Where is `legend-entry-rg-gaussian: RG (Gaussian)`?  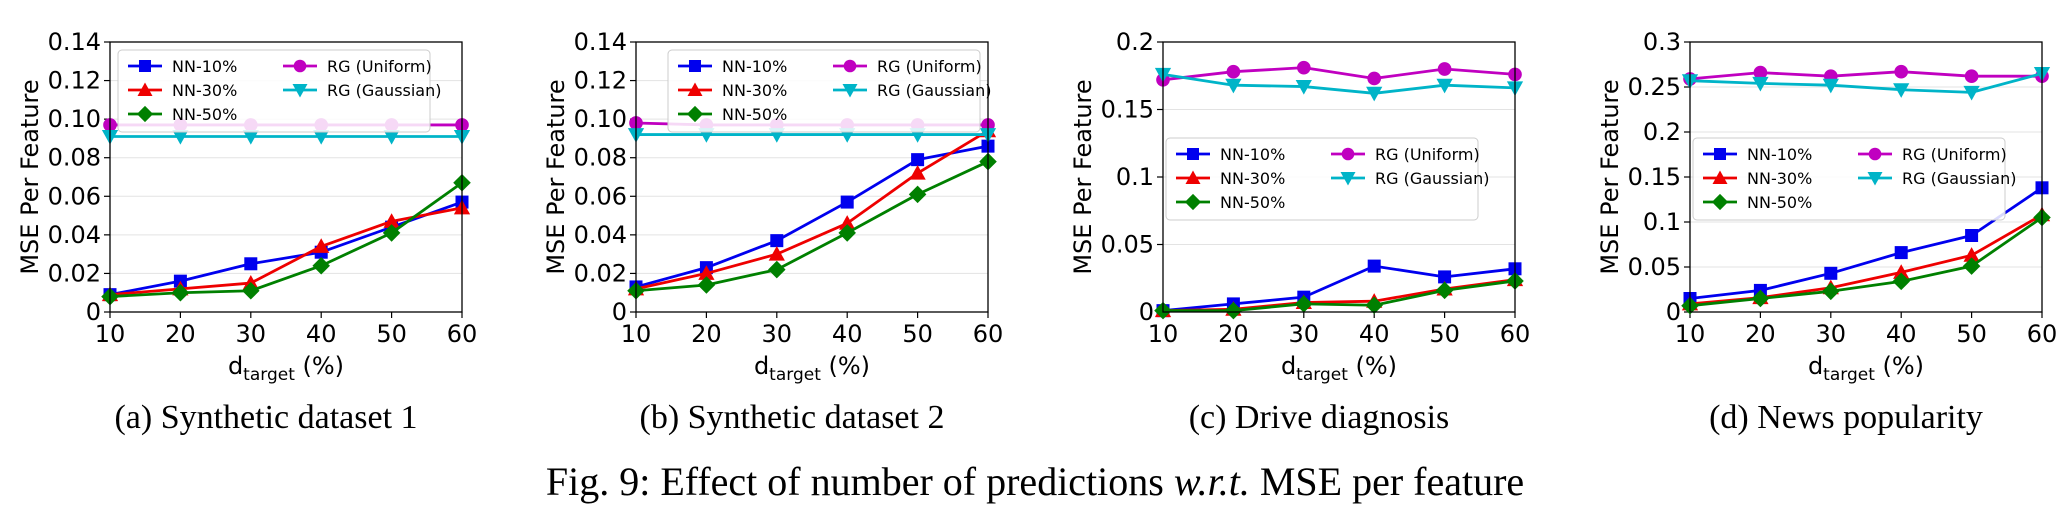 legend-entry-rg-gaussian: RG (Gaussian) is located at coordinates (1410, 178).